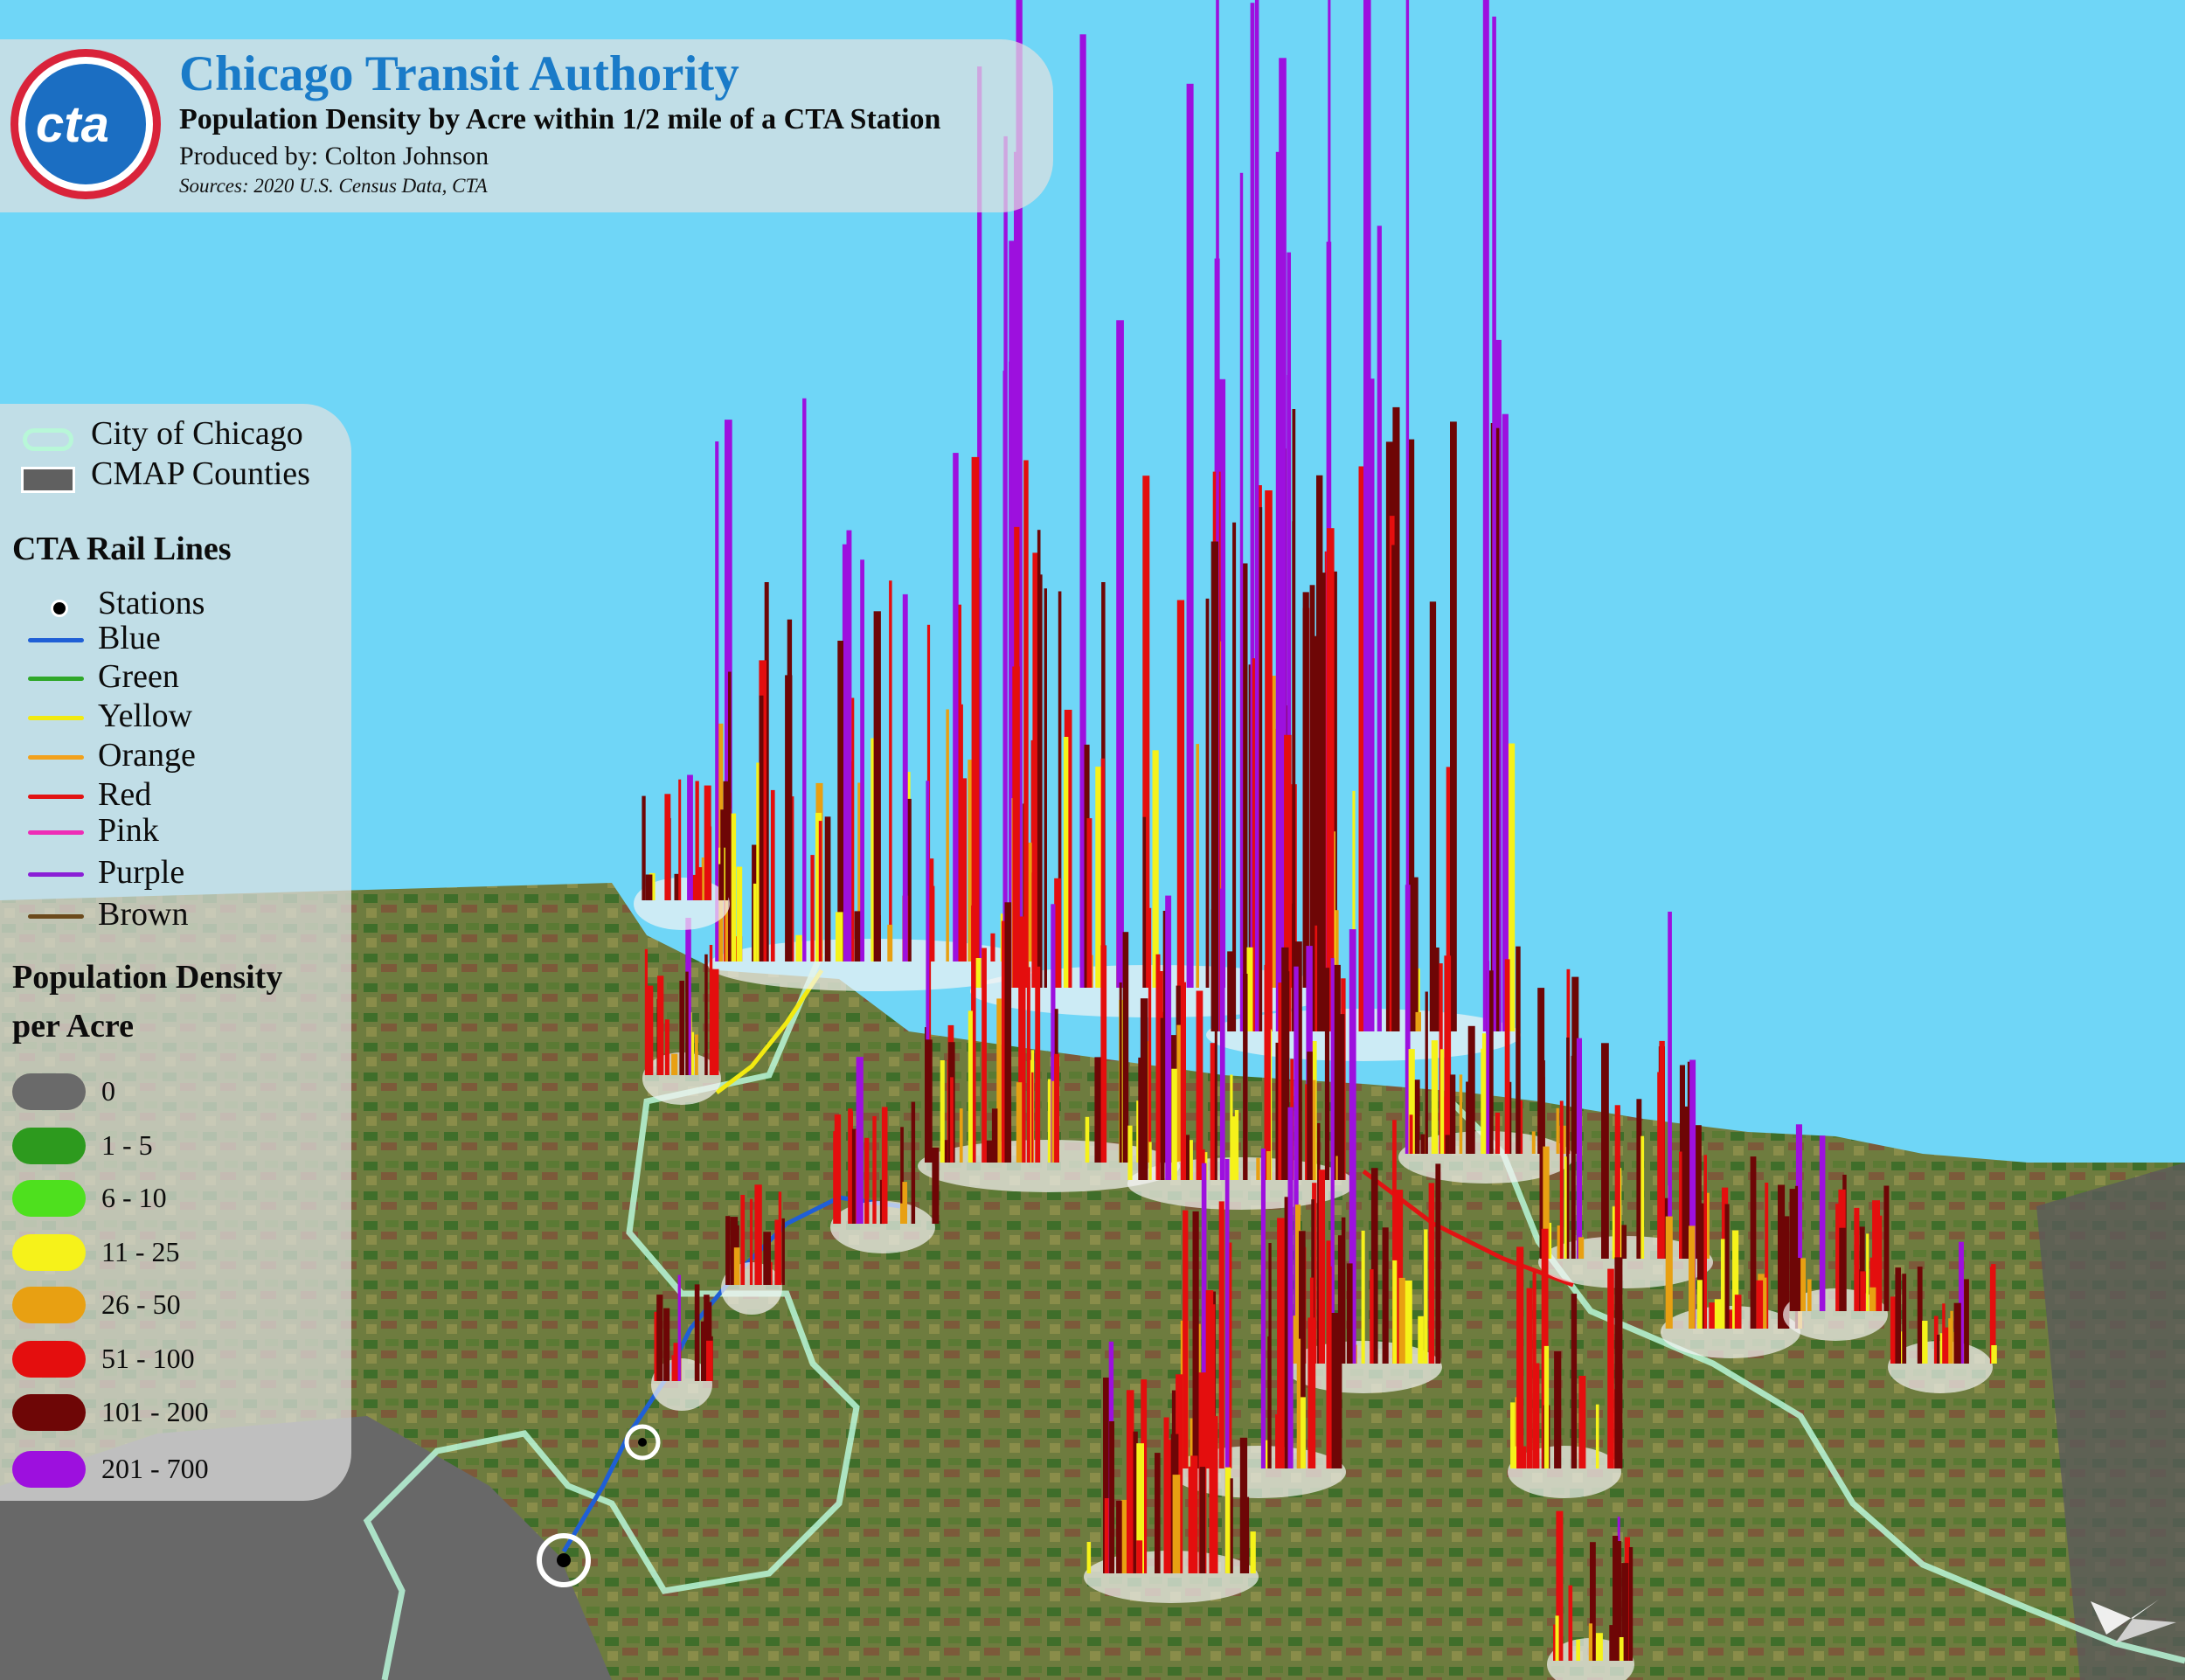 This screenshot has width=2185, height=1680. Describe the element at coordinates (731, 1374) in the screenshot. I see `rail-blue` at that location.